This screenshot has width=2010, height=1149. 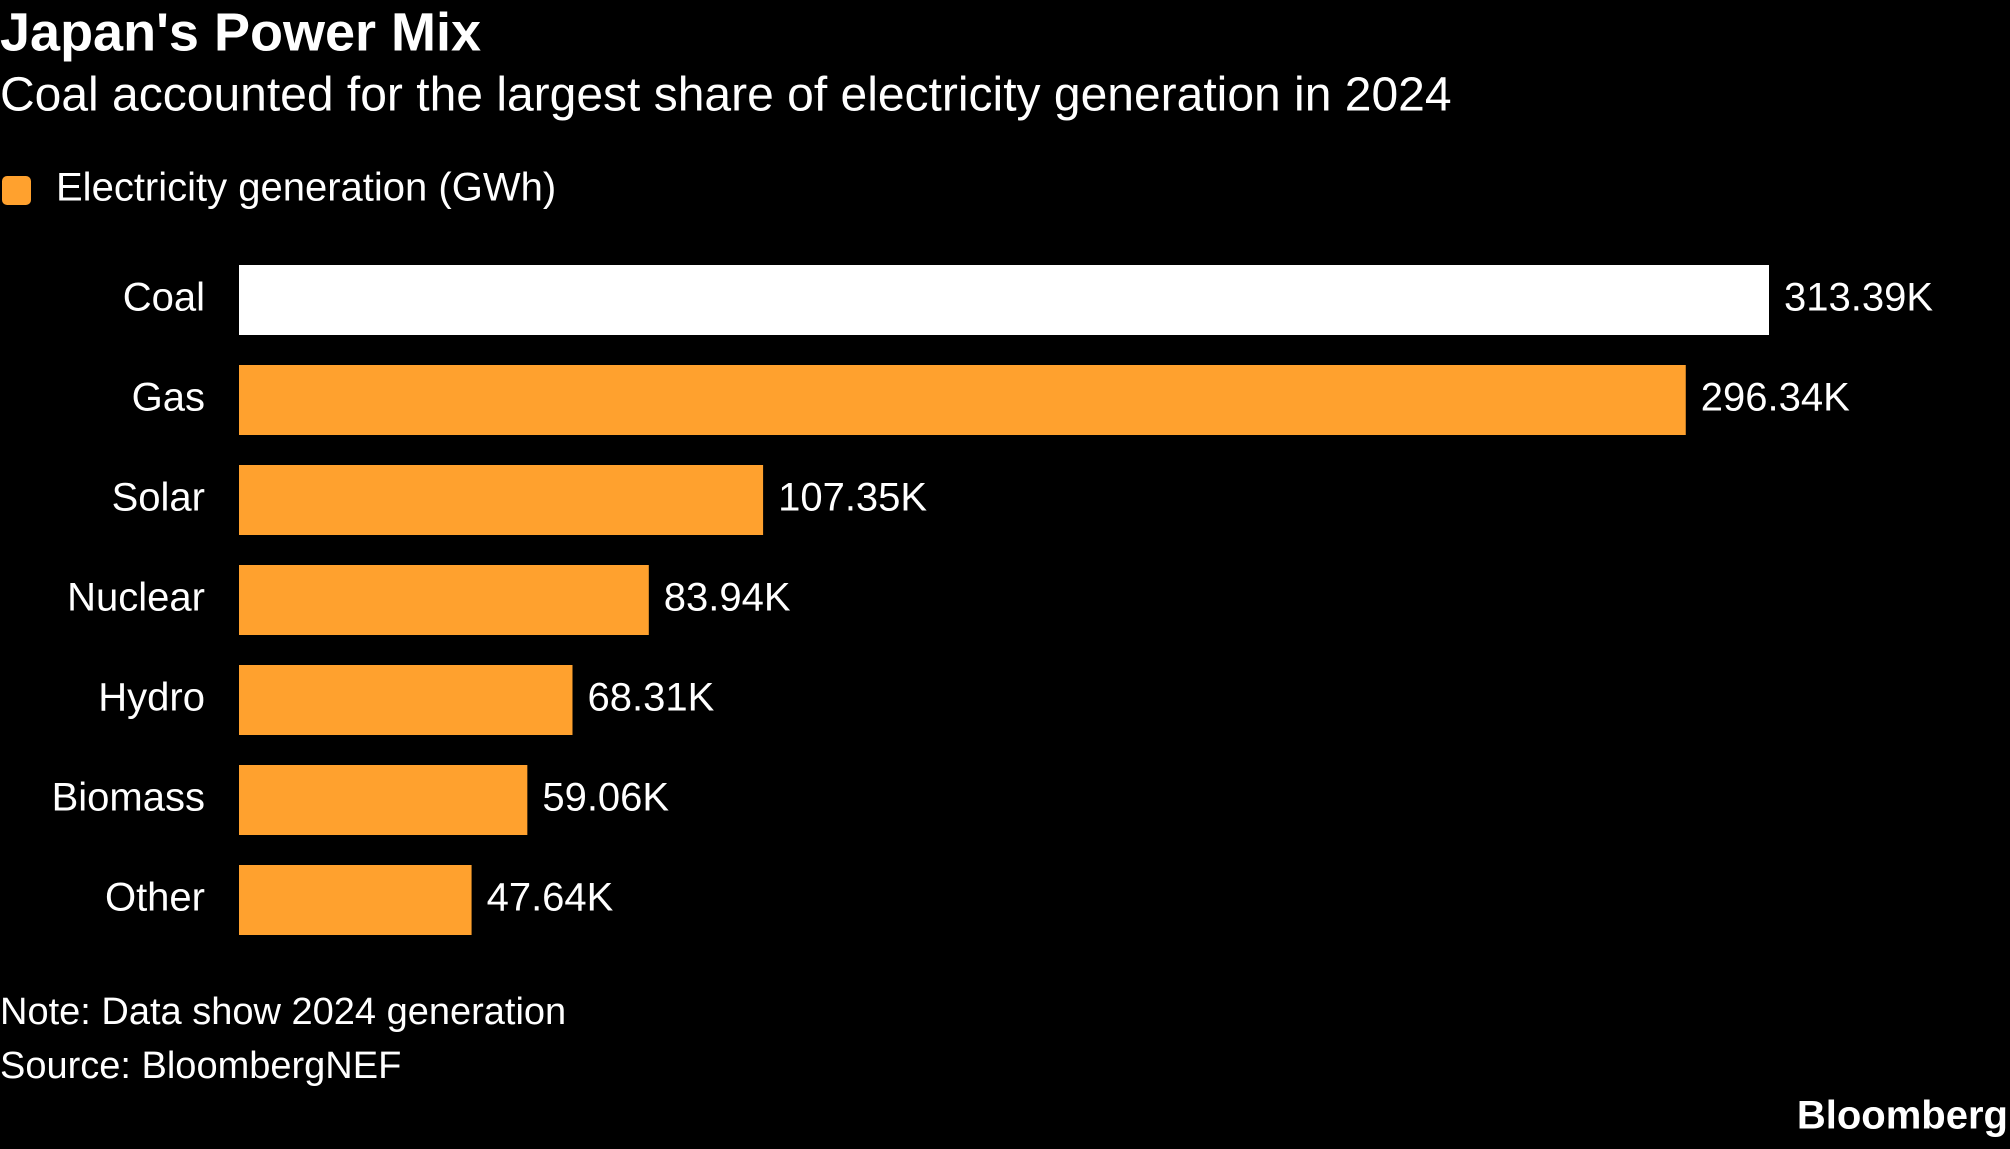 What do you see at coordinates (240, 32) in the screenshot?
I see `chart-title: Japan's Power Mix` at bounding box center [240, 32].